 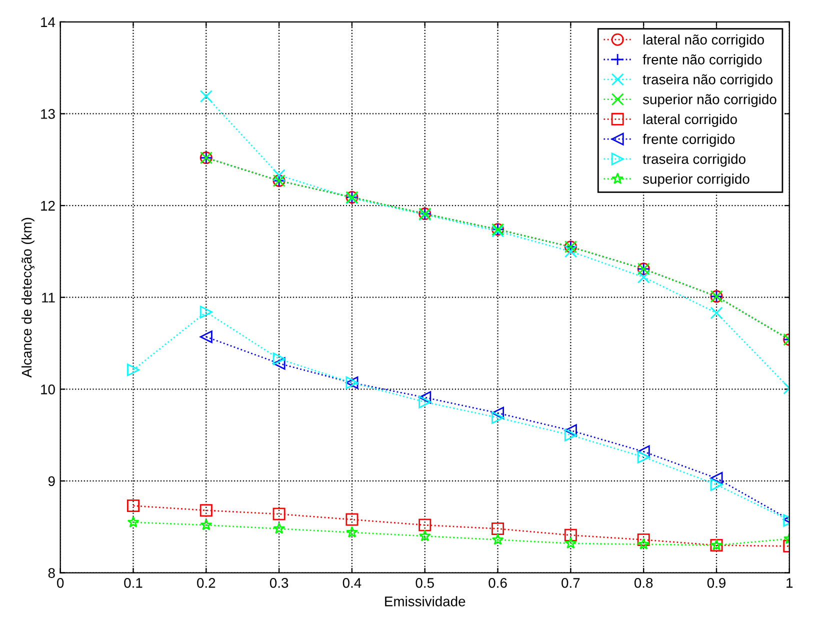 I want to click on y-tick-label: 13, so click(x=48, y=114).